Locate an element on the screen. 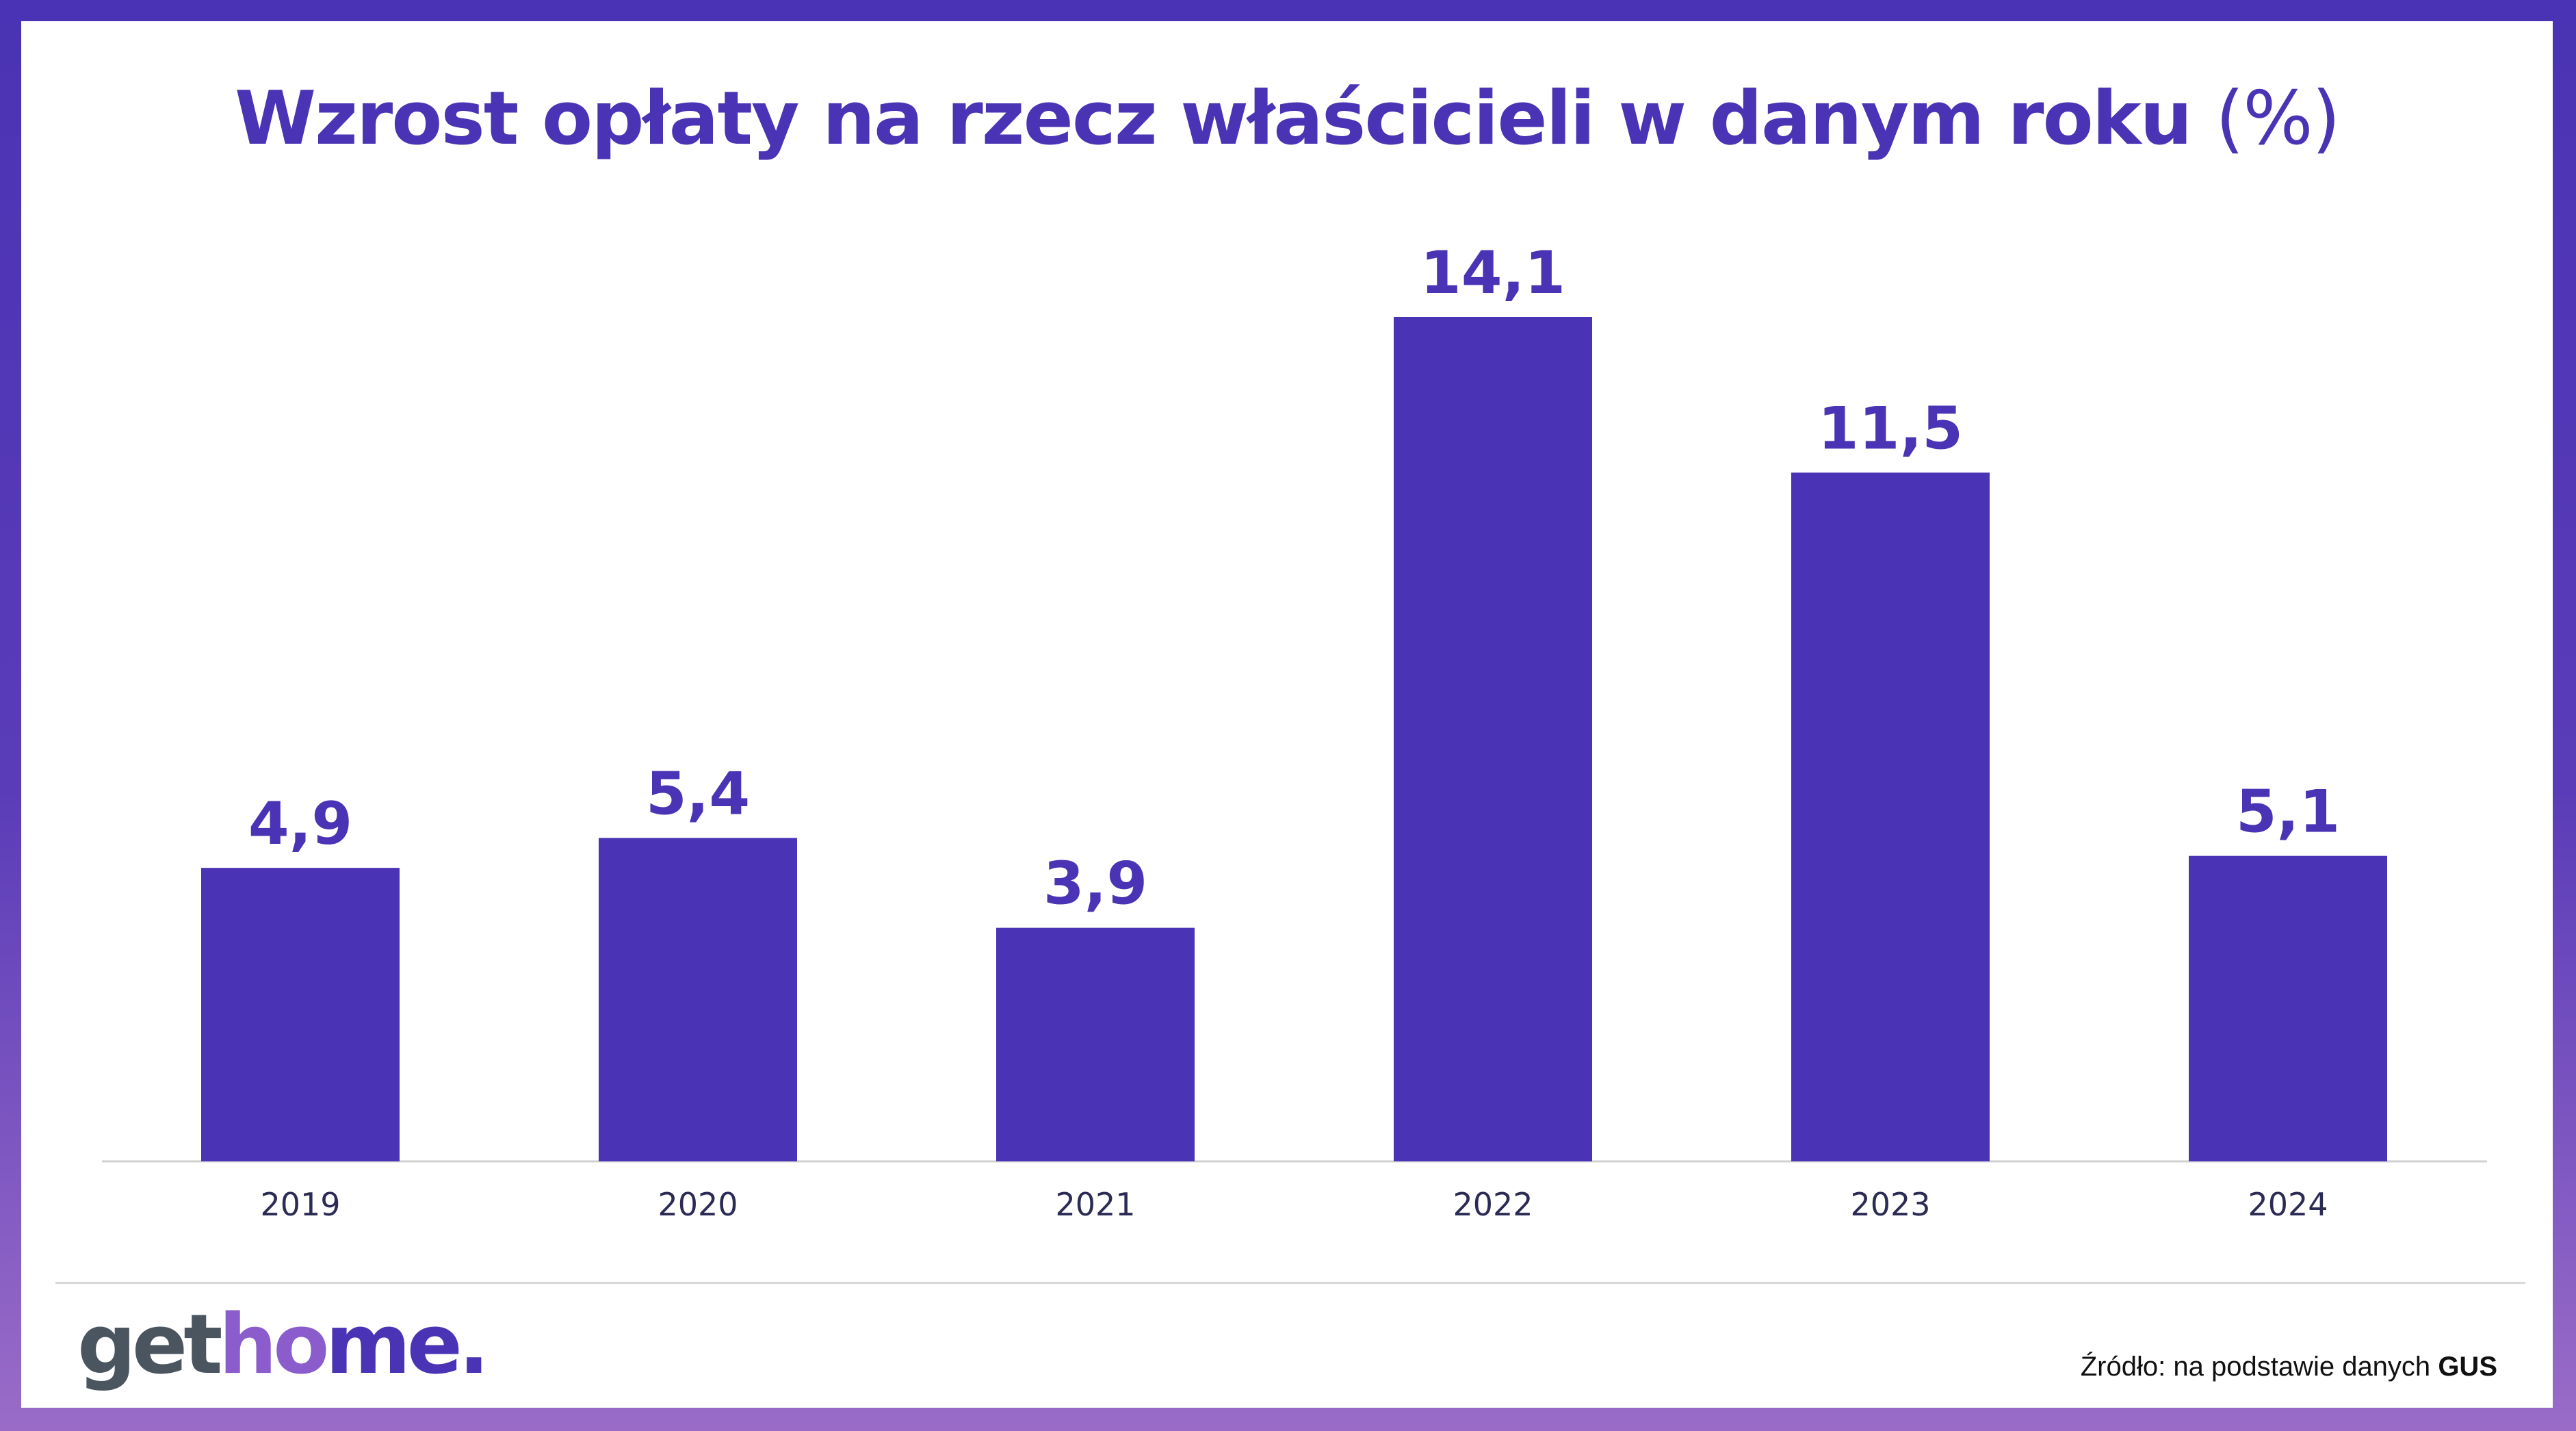 This screenshot has height=1431, width=2576. bar-2022 is located at coordinates (1493, 739).